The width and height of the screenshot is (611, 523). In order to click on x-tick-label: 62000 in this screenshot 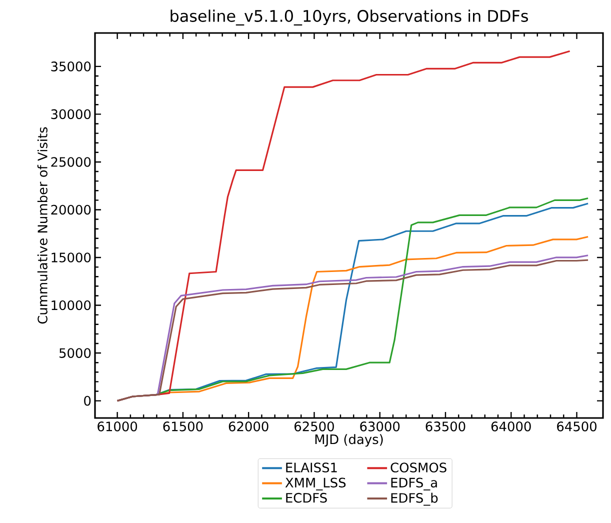, I will do `click(248, 427)`.